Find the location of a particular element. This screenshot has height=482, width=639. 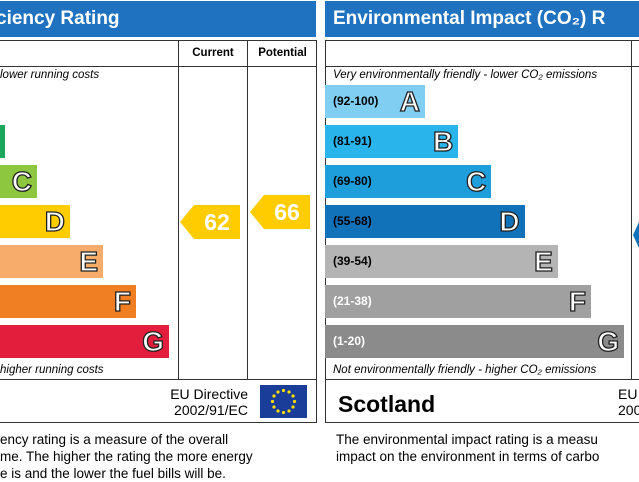

band-range: (69-80) is located at coordinates (352, 181).